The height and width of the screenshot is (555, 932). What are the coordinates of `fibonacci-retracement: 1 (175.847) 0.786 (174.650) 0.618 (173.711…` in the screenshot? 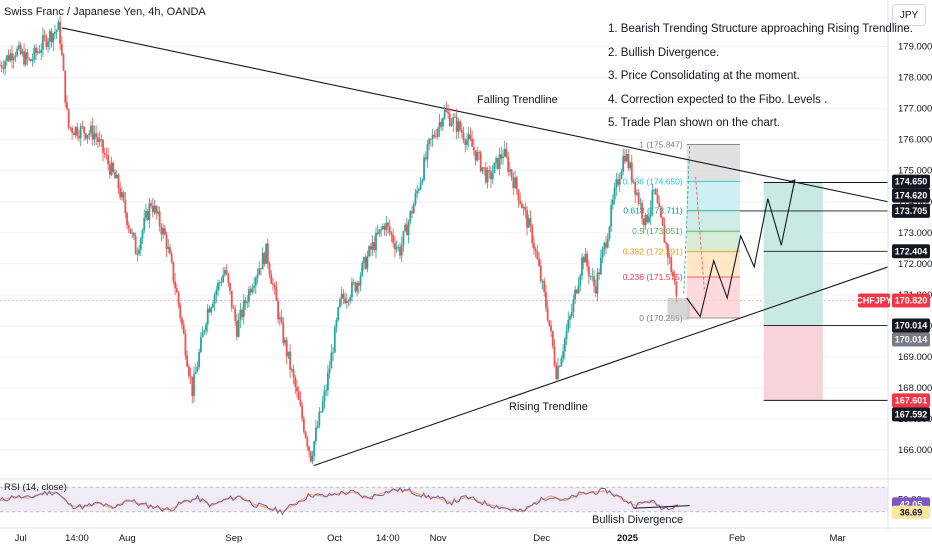 It's located at (681, 231).